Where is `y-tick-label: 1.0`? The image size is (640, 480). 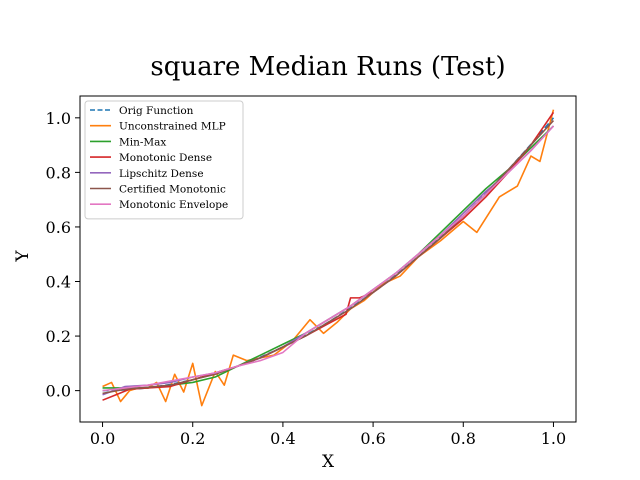 y-tick-label: 1.0 is located at coordinates (58, 118).